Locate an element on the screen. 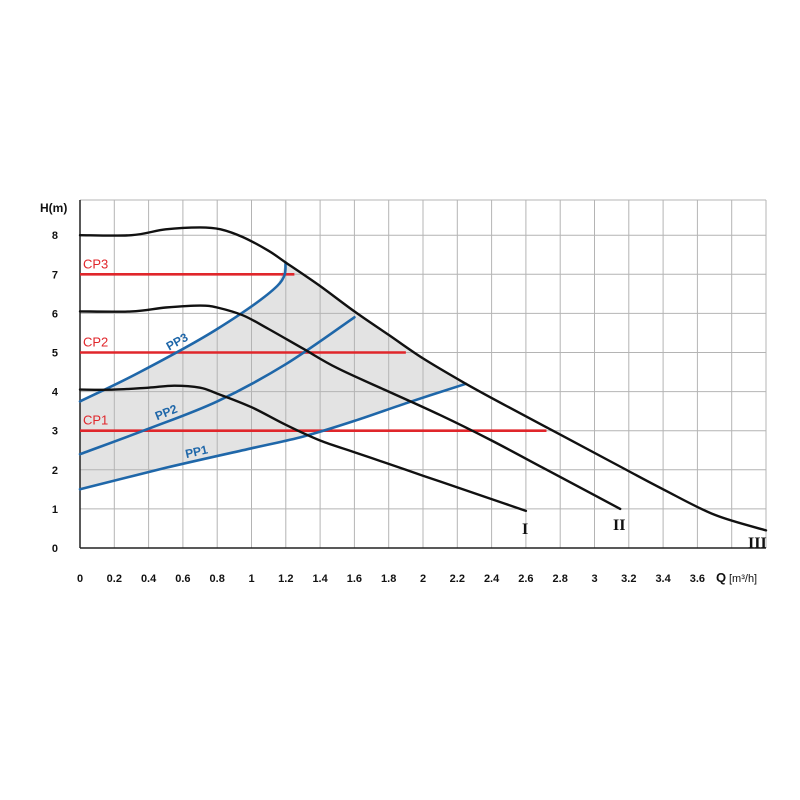  proportional-pressure-lines is located at coordinates (273, 376).